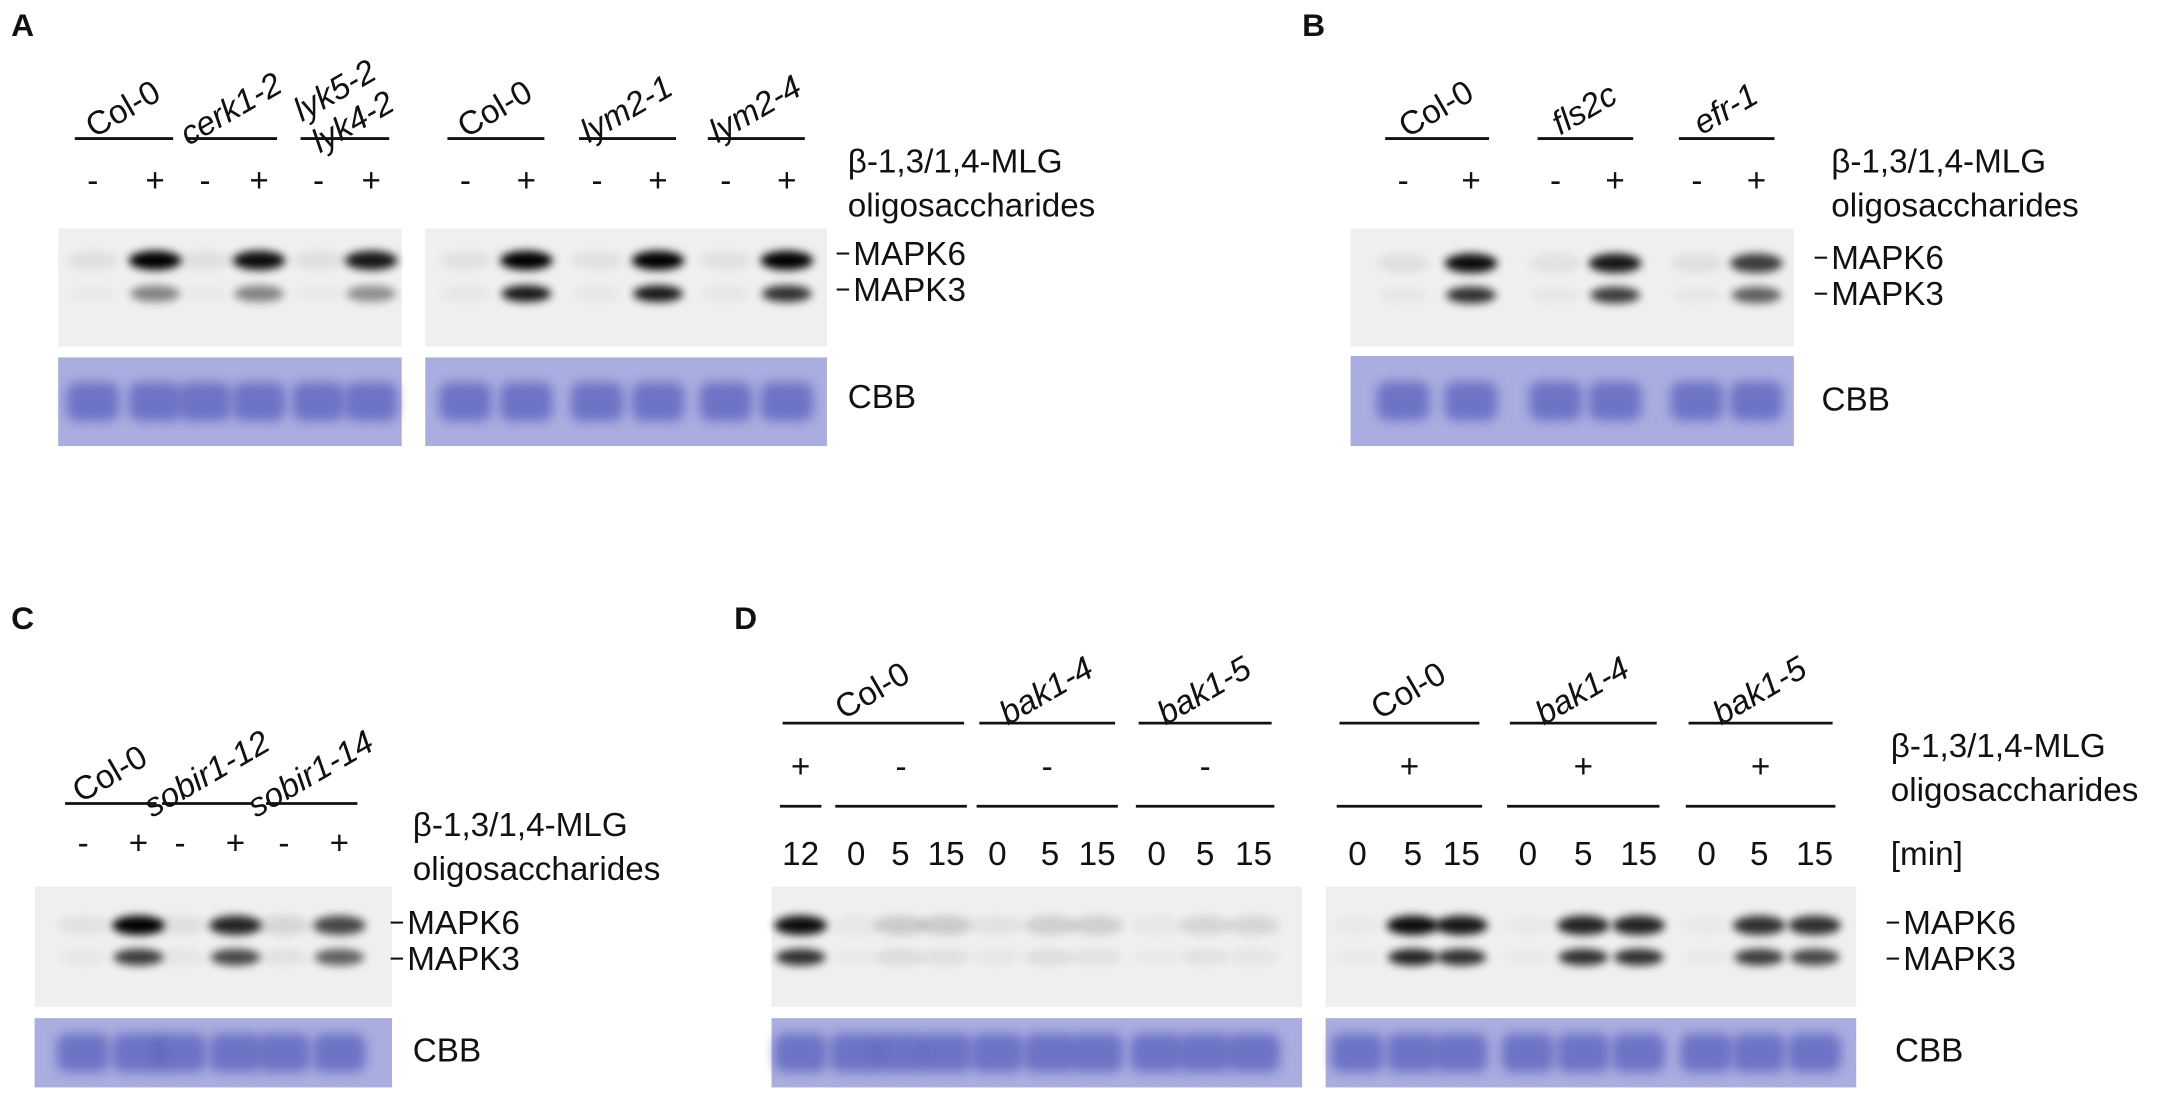  I want to click on genotype-label: bak1-4, so click(1582, 691).